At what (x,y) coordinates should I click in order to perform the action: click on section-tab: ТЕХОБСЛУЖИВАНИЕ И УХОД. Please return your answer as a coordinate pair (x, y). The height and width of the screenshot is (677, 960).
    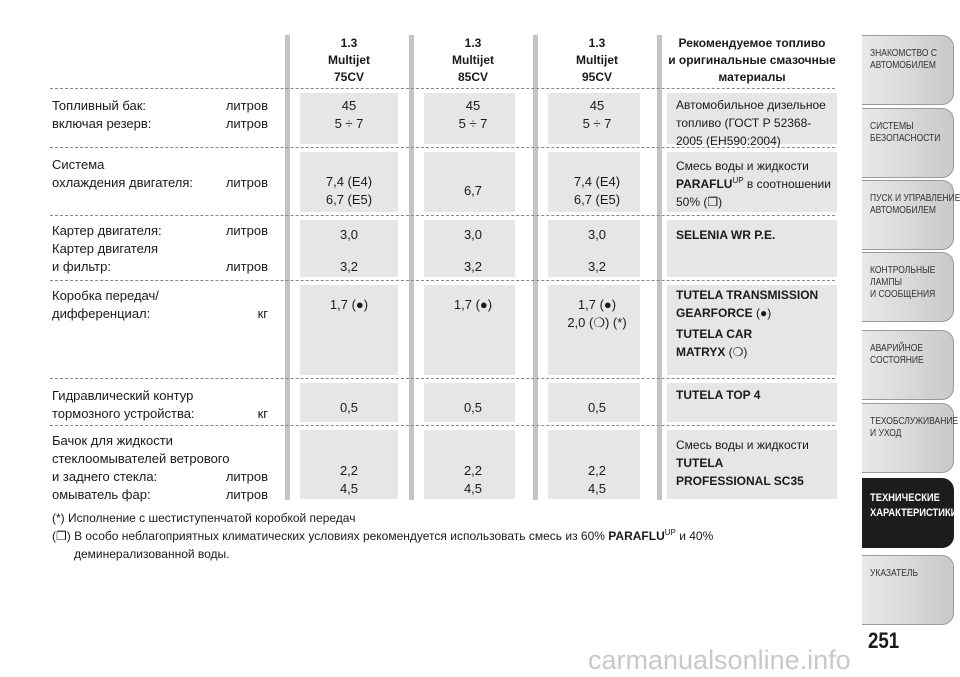
    Looking at the image, I should click on (910, 438).